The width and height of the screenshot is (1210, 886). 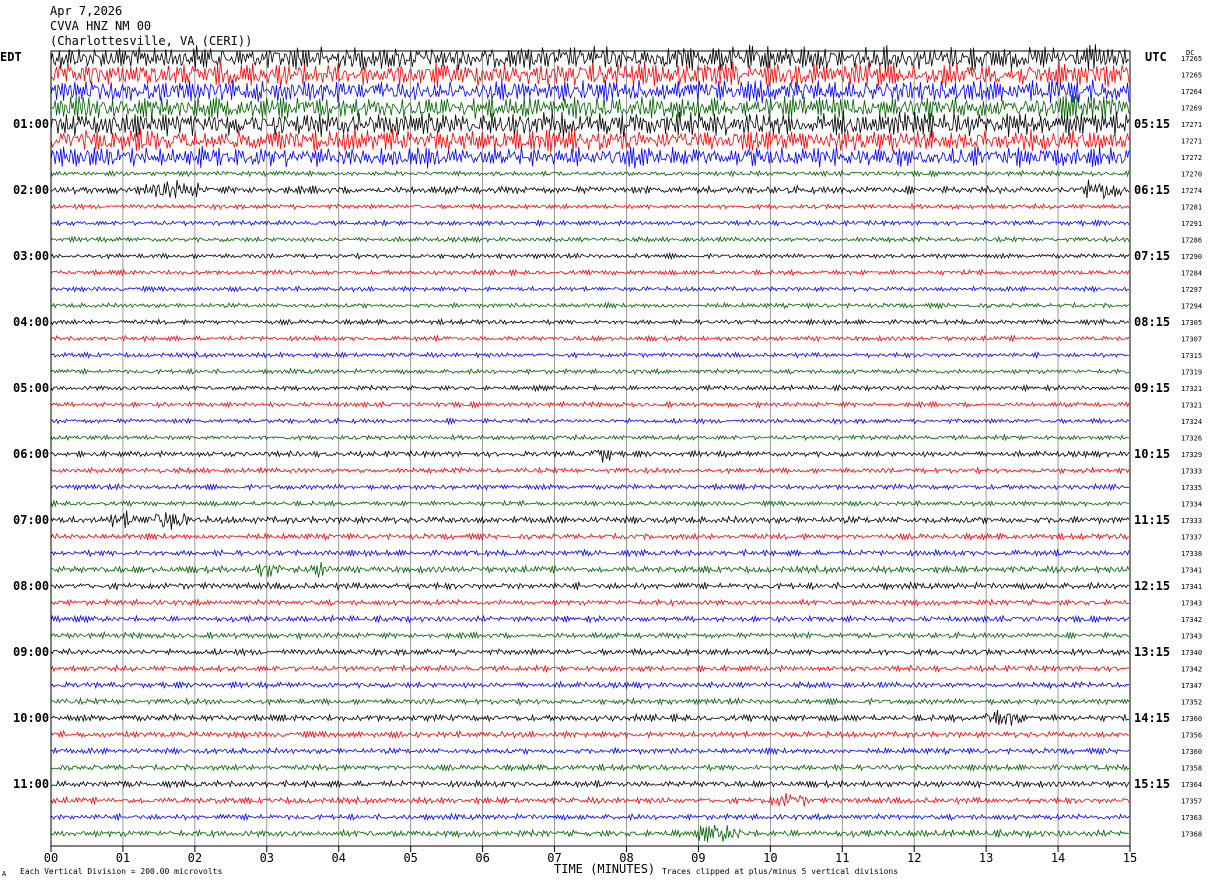 I want to click on right-hour-label: 11:15, so click(x=1152, y=520).